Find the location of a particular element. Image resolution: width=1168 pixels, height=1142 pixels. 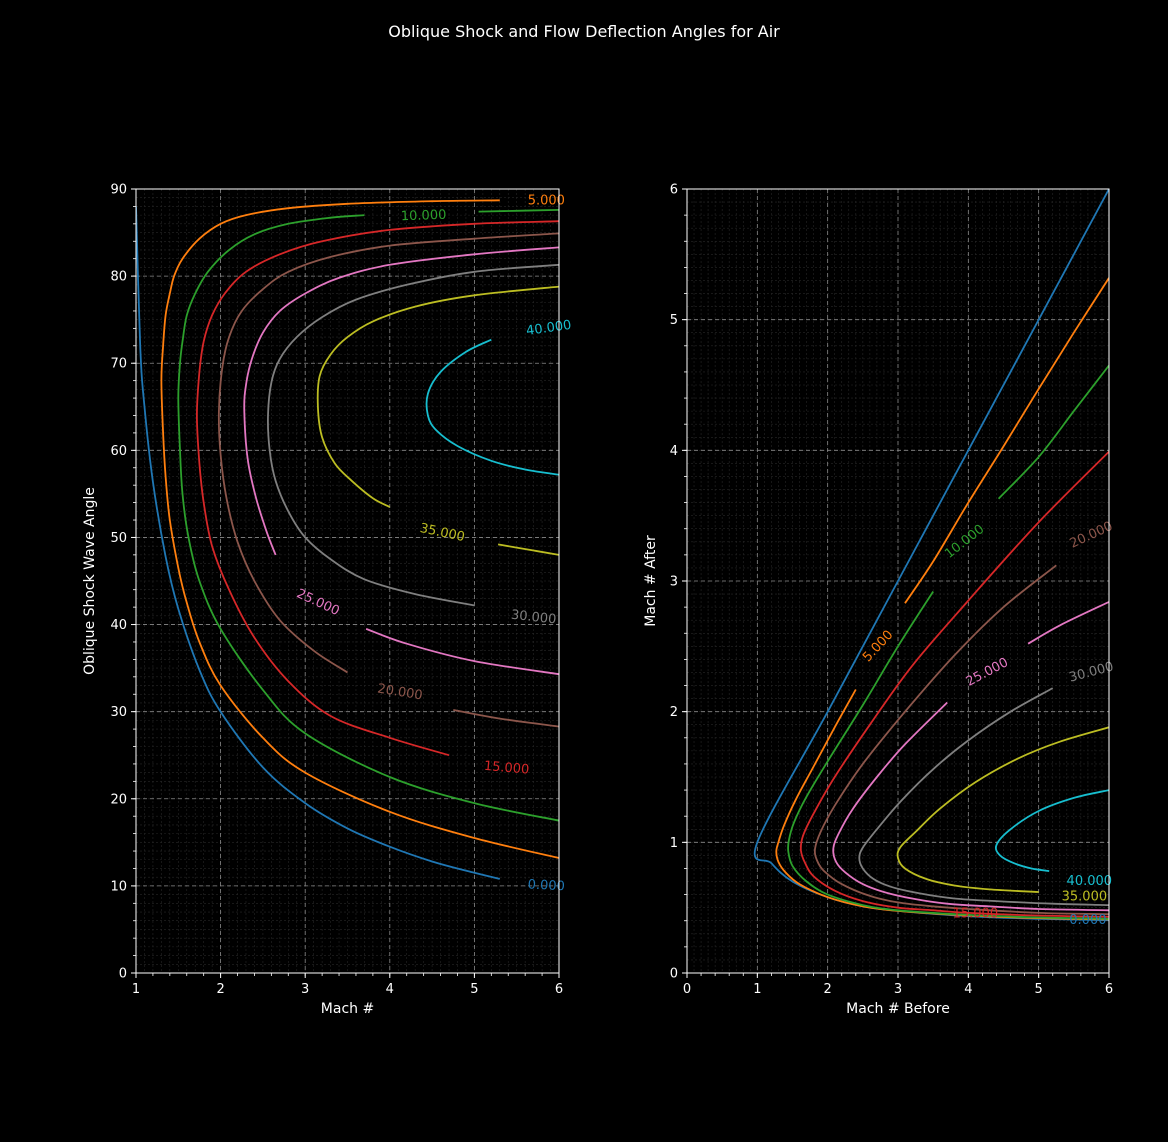

y-tick-label: 5 is located at coordinates (674, 320).